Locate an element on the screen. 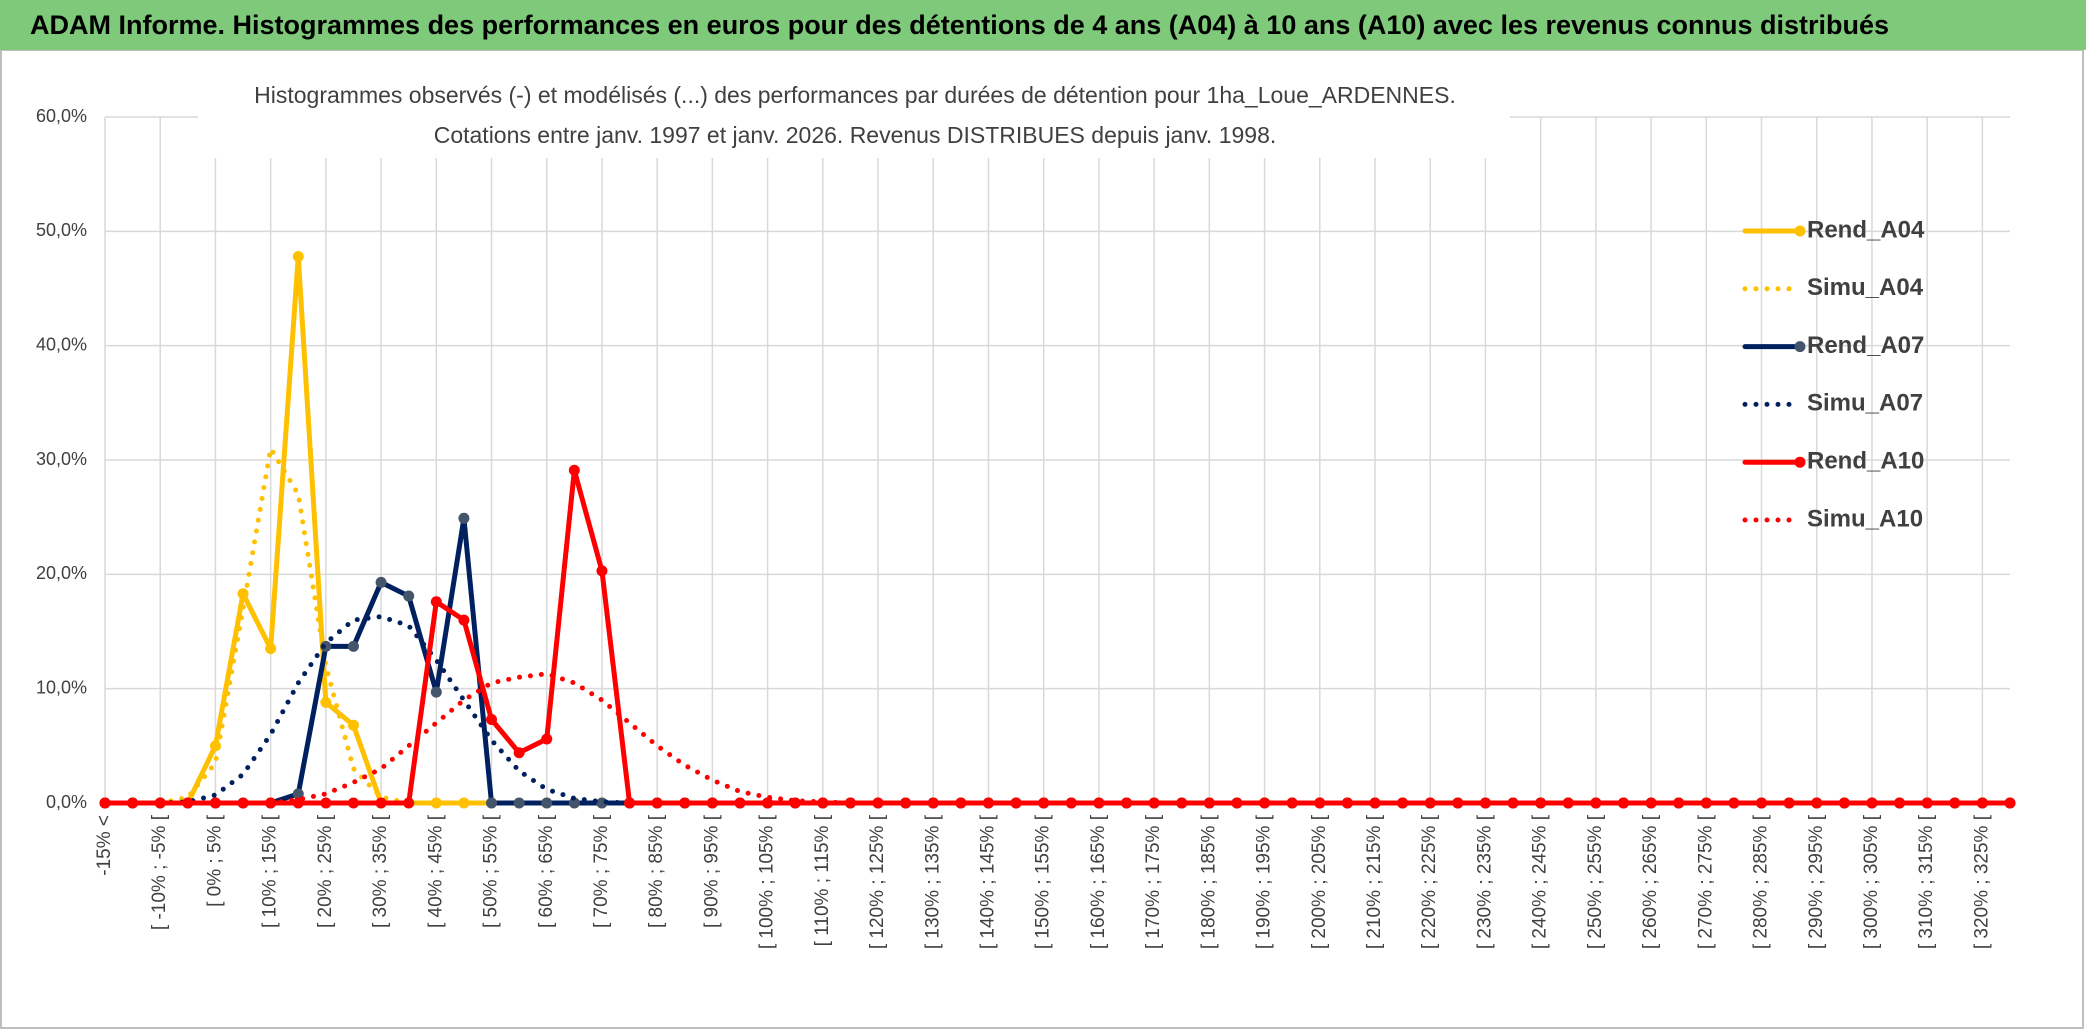 The height and width of the screenshot is (1031, 2086). x-tick-label: [ 100% ; 105% [ is located at coordinates (767, 881).